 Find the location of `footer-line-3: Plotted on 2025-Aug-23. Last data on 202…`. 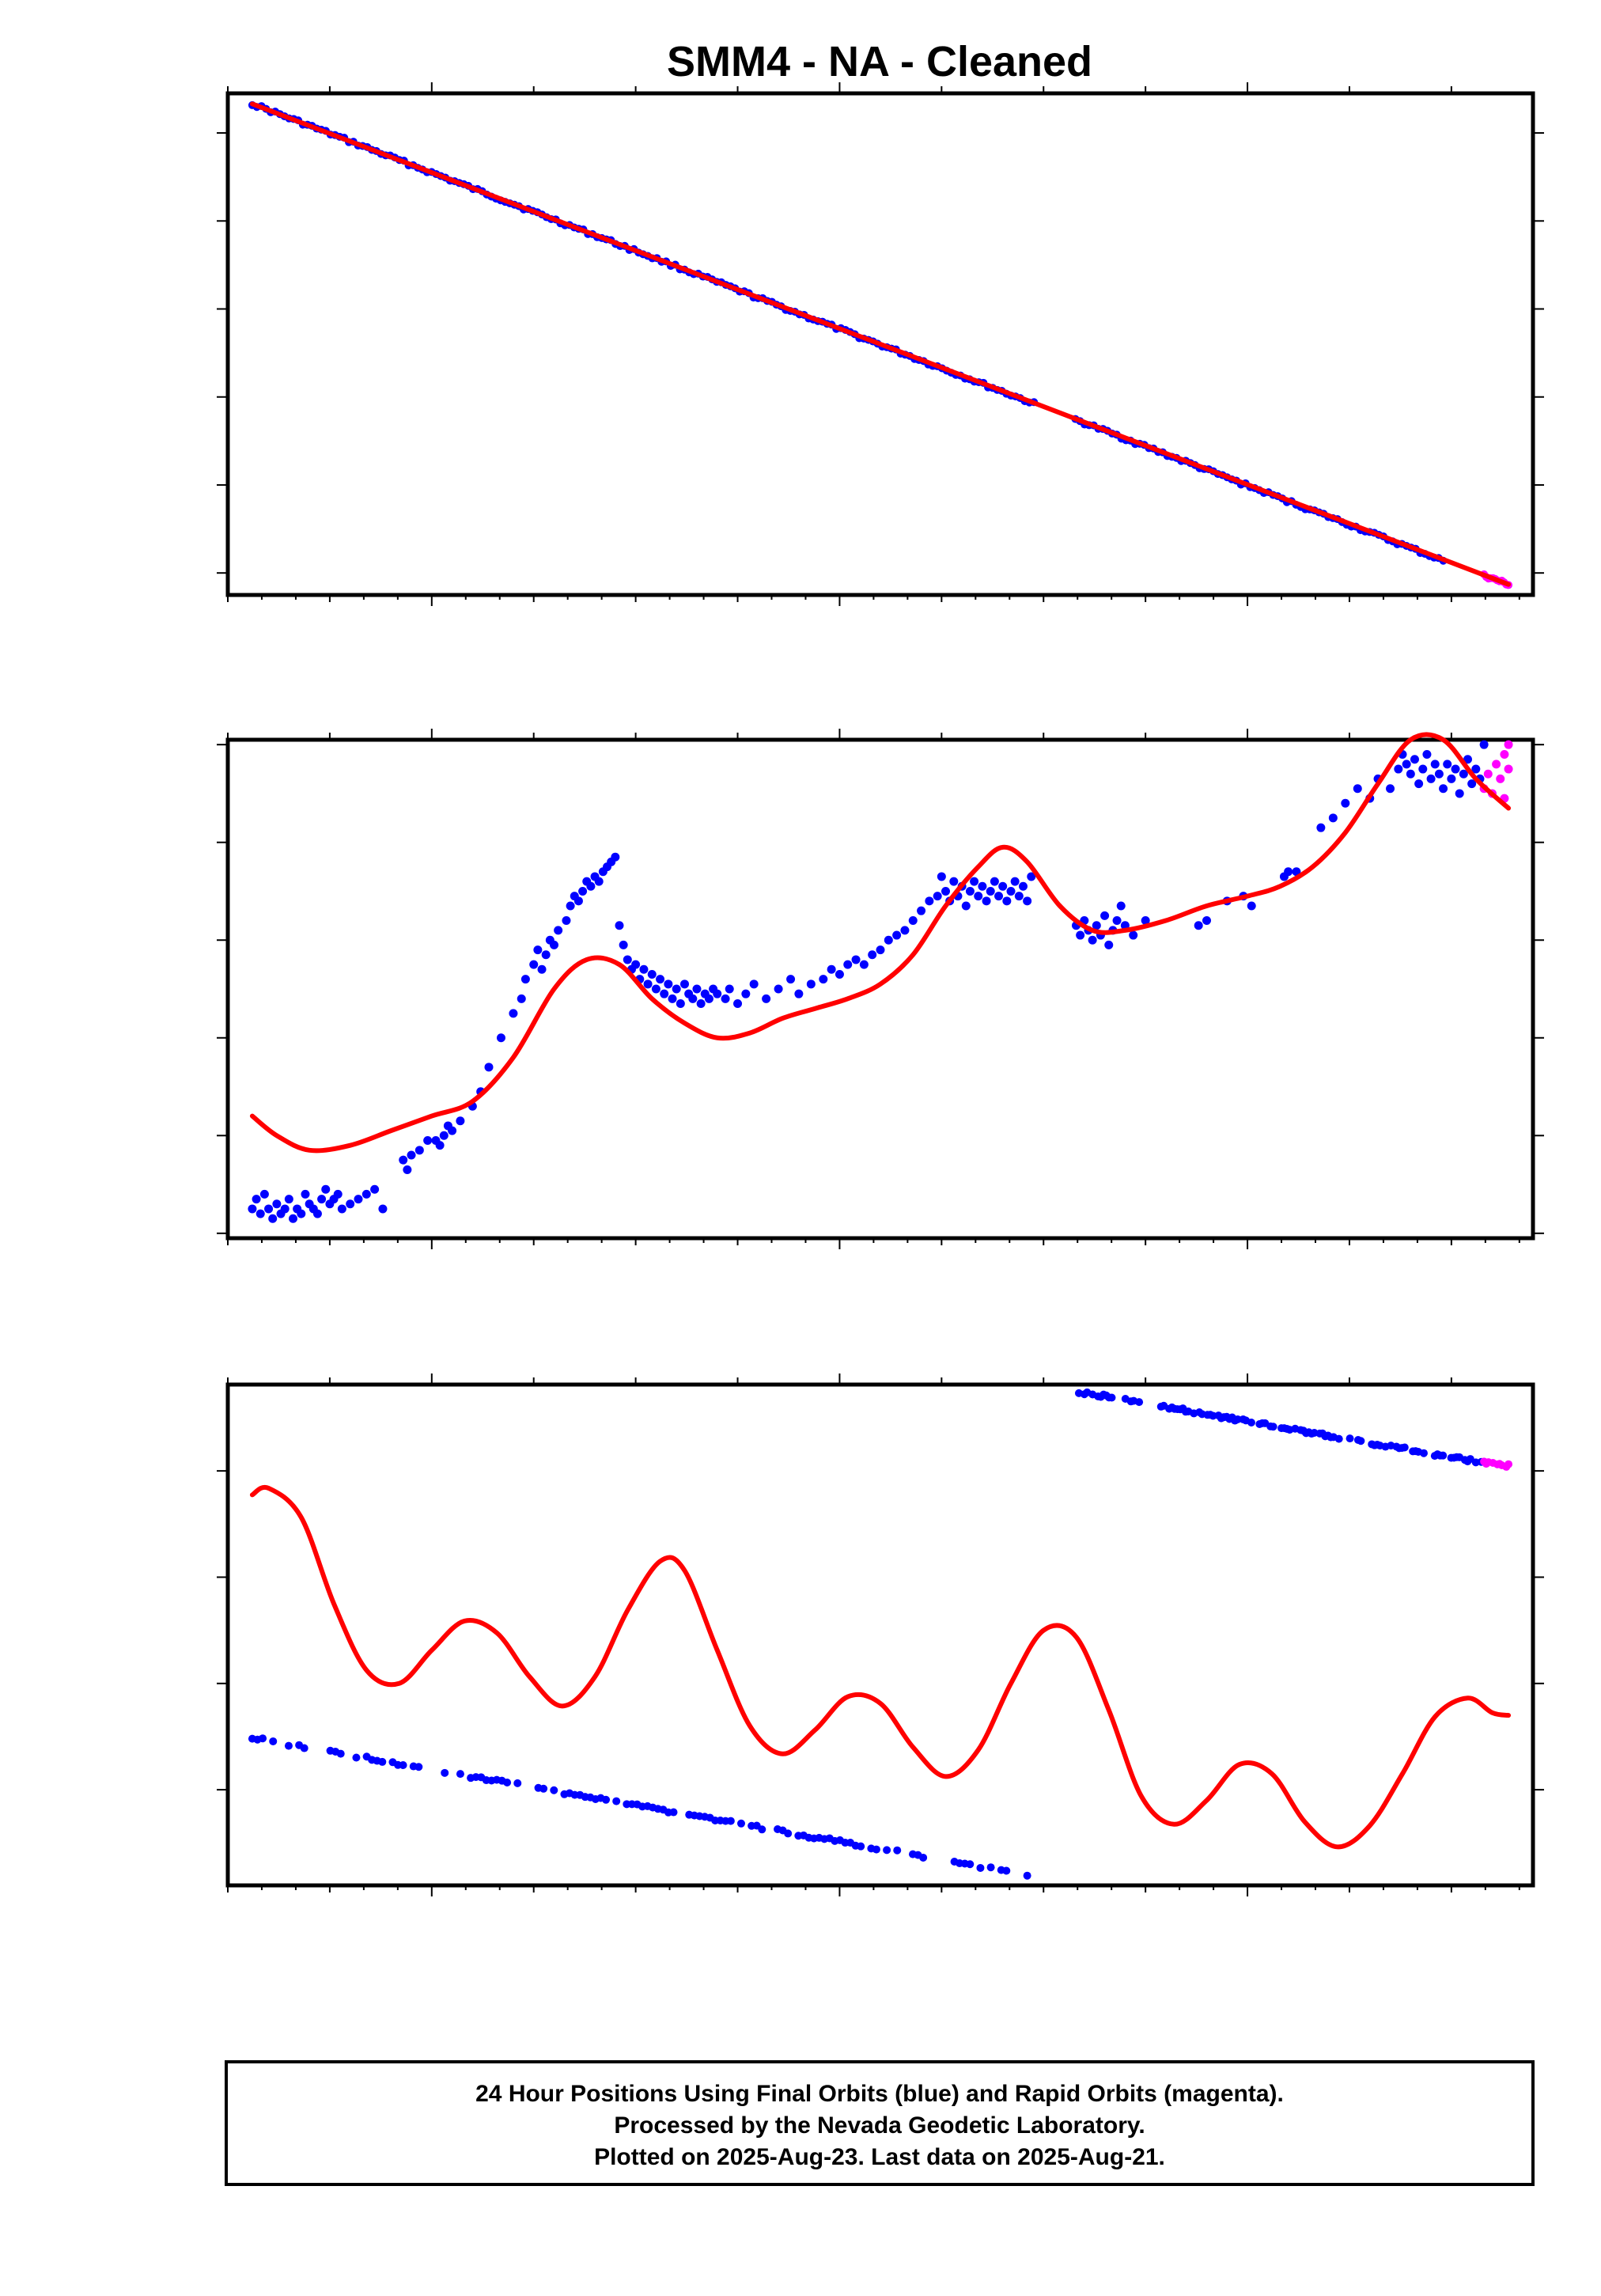

footer-line-3: Plotted on 2025-Aug-23. Last data on 202… is located at coordinates (879, 2157).